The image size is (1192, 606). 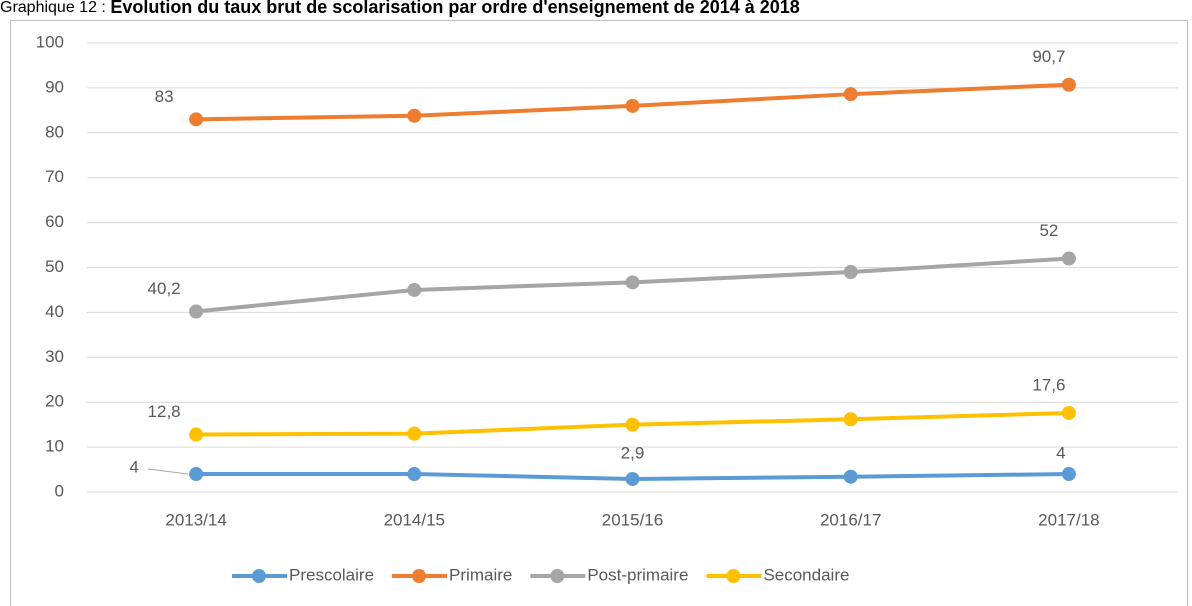 I want to click on x-tick-label: 2013/14, so click(x=195, y=519).